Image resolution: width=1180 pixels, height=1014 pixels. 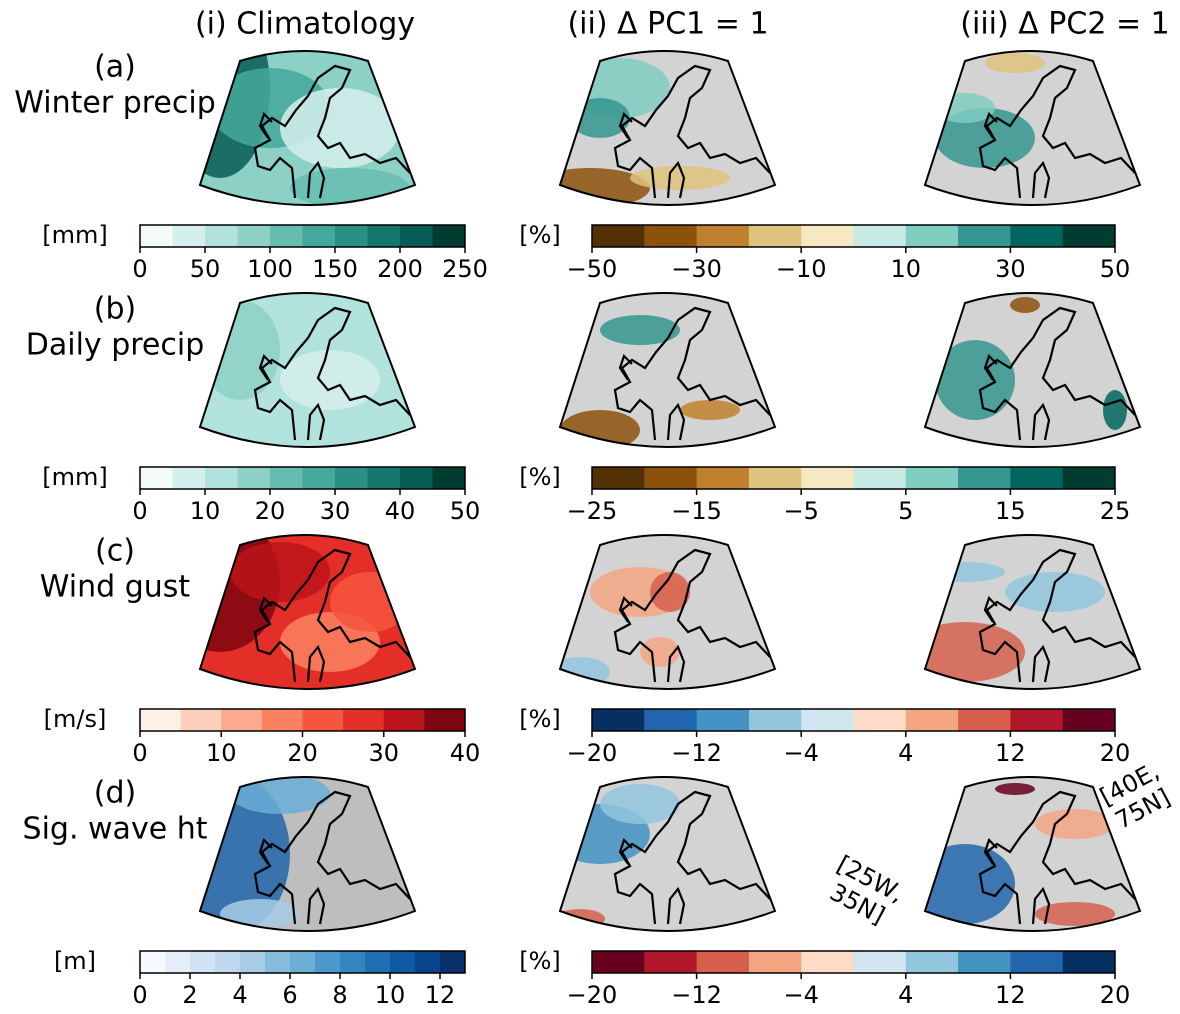 I want to click on row-label: Daily precip, so click(x=115, y=345).